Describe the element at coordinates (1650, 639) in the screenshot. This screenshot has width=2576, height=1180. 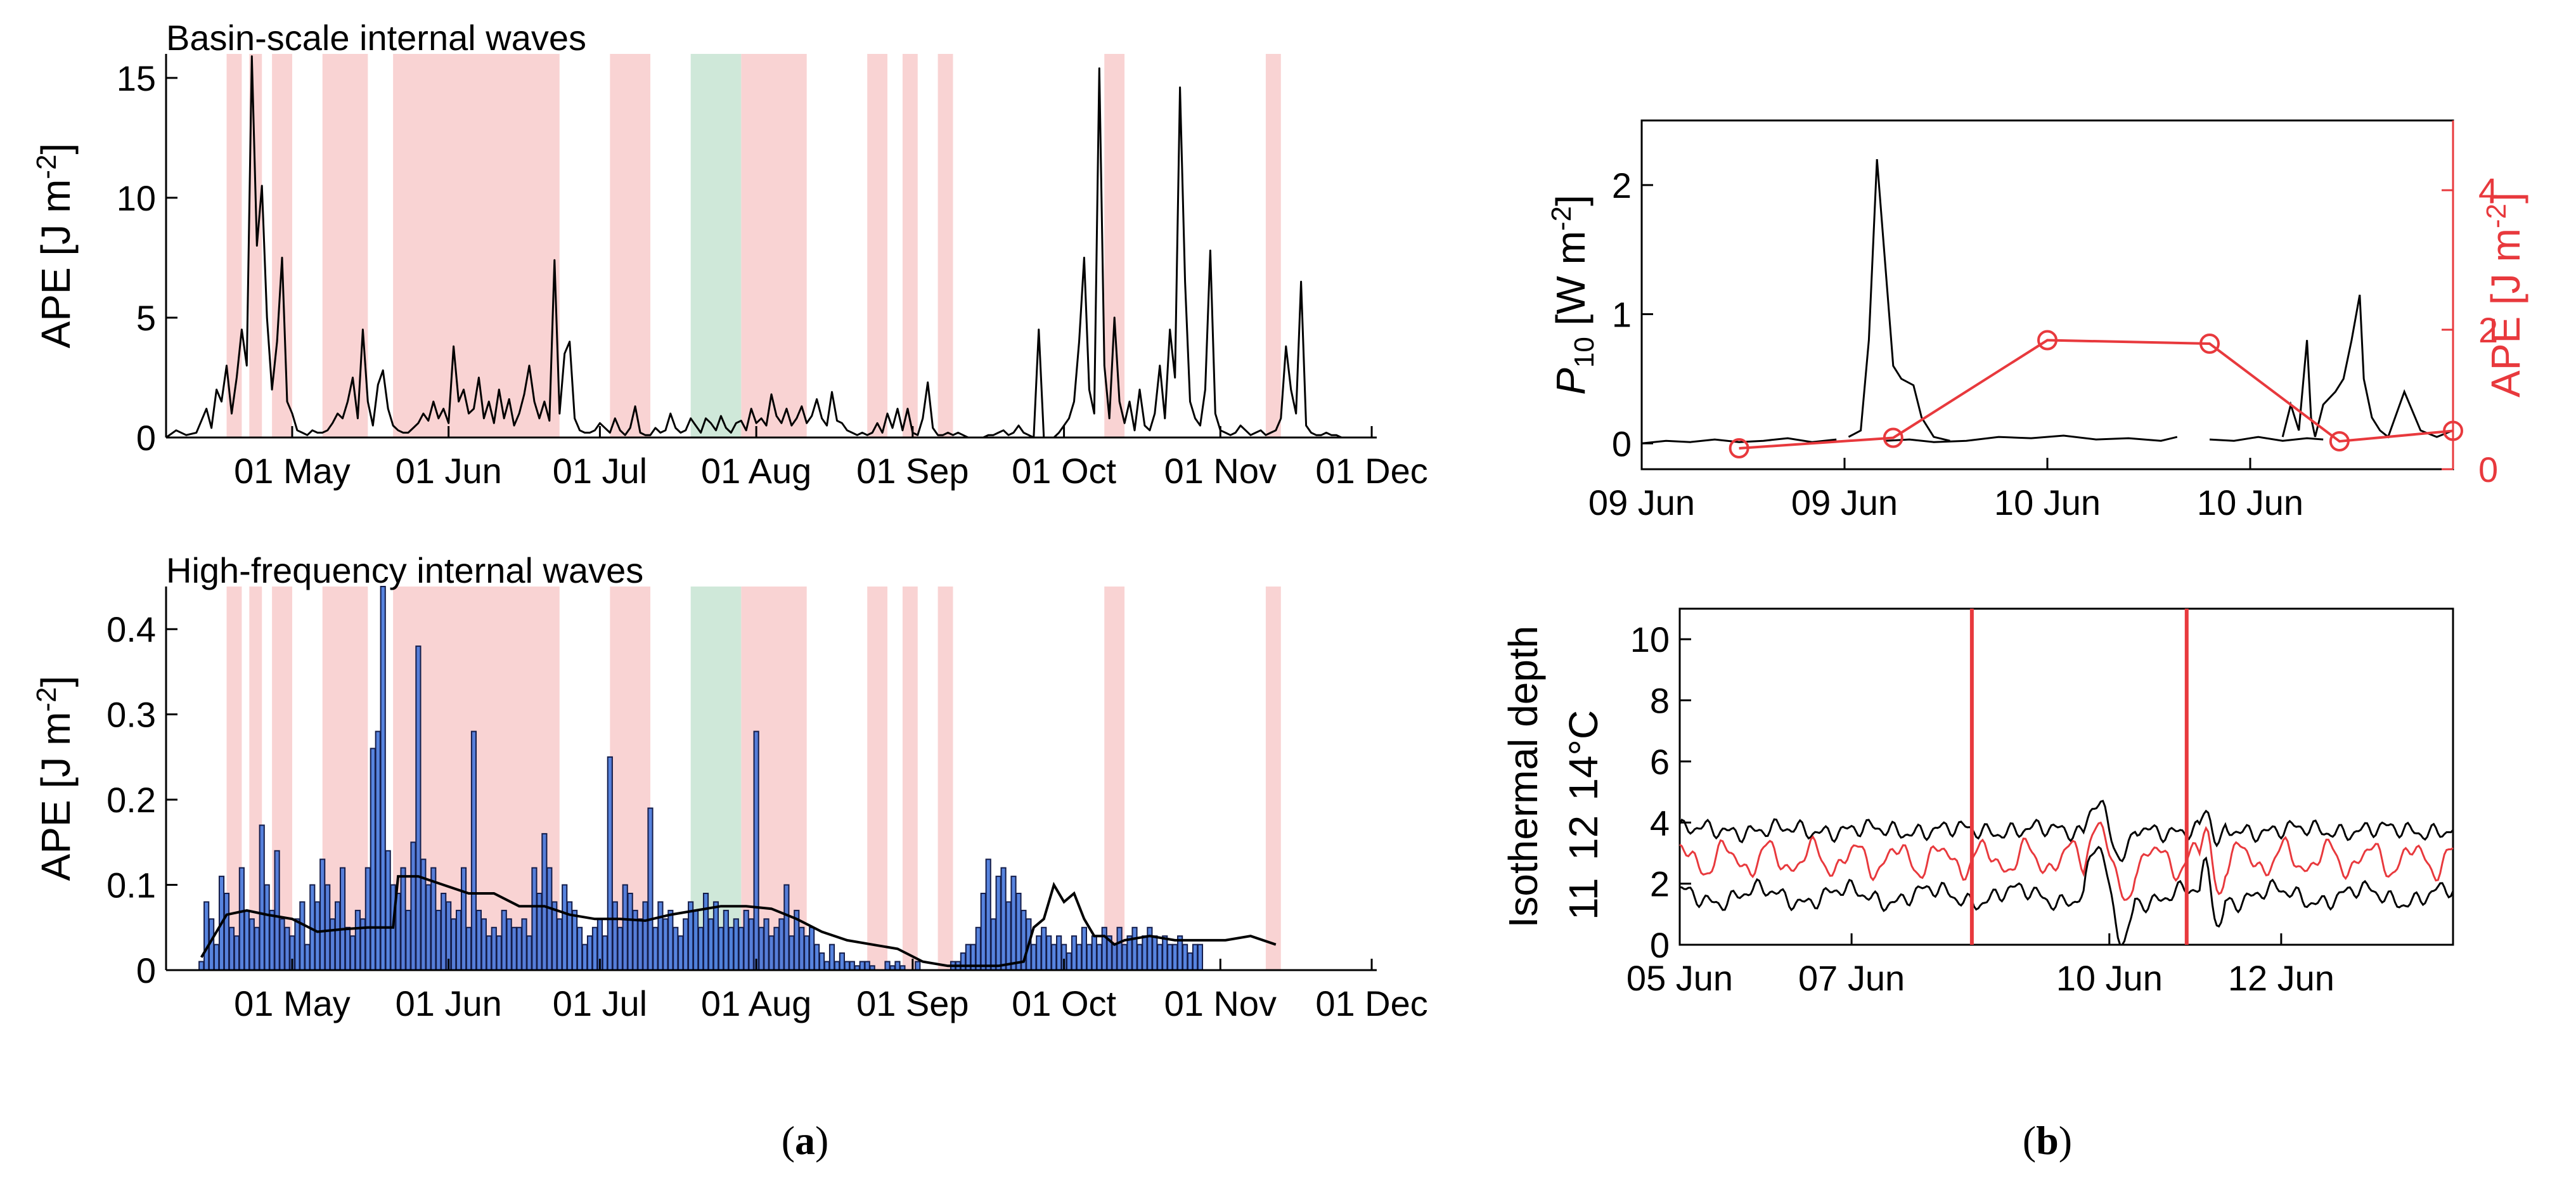
I see `y-tick-label: 10` at that location.